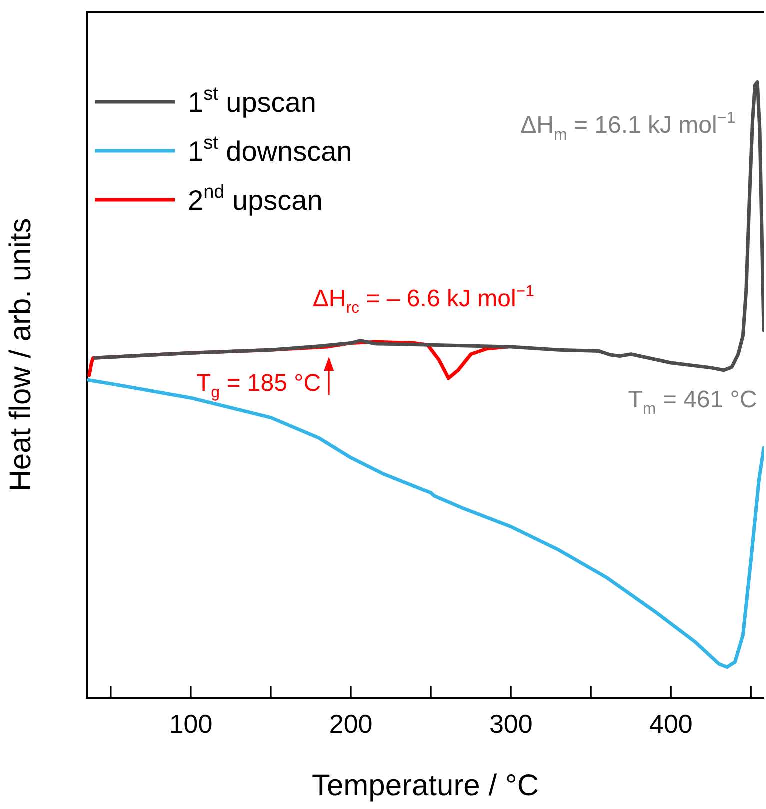 The image size is (766, 809). Describe the element at coordinates (191, 723) in the screenshot. I see `x-tick-label: 100` at that location.